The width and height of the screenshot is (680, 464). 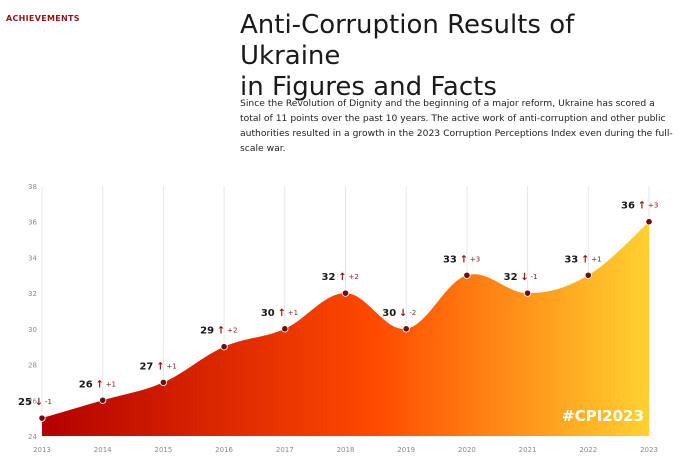 I want to click on data-point-2016, so click(x=224, y=347).